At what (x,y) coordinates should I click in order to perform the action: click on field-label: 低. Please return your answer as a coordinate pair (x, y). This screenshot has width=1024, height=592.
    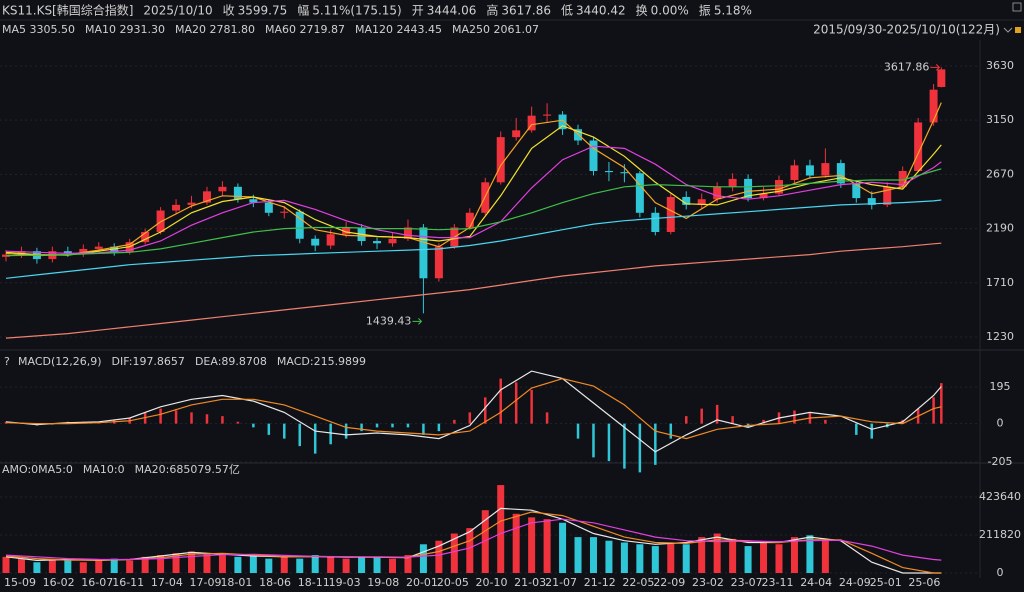
    Looking at the image, I should click on (567, 11).